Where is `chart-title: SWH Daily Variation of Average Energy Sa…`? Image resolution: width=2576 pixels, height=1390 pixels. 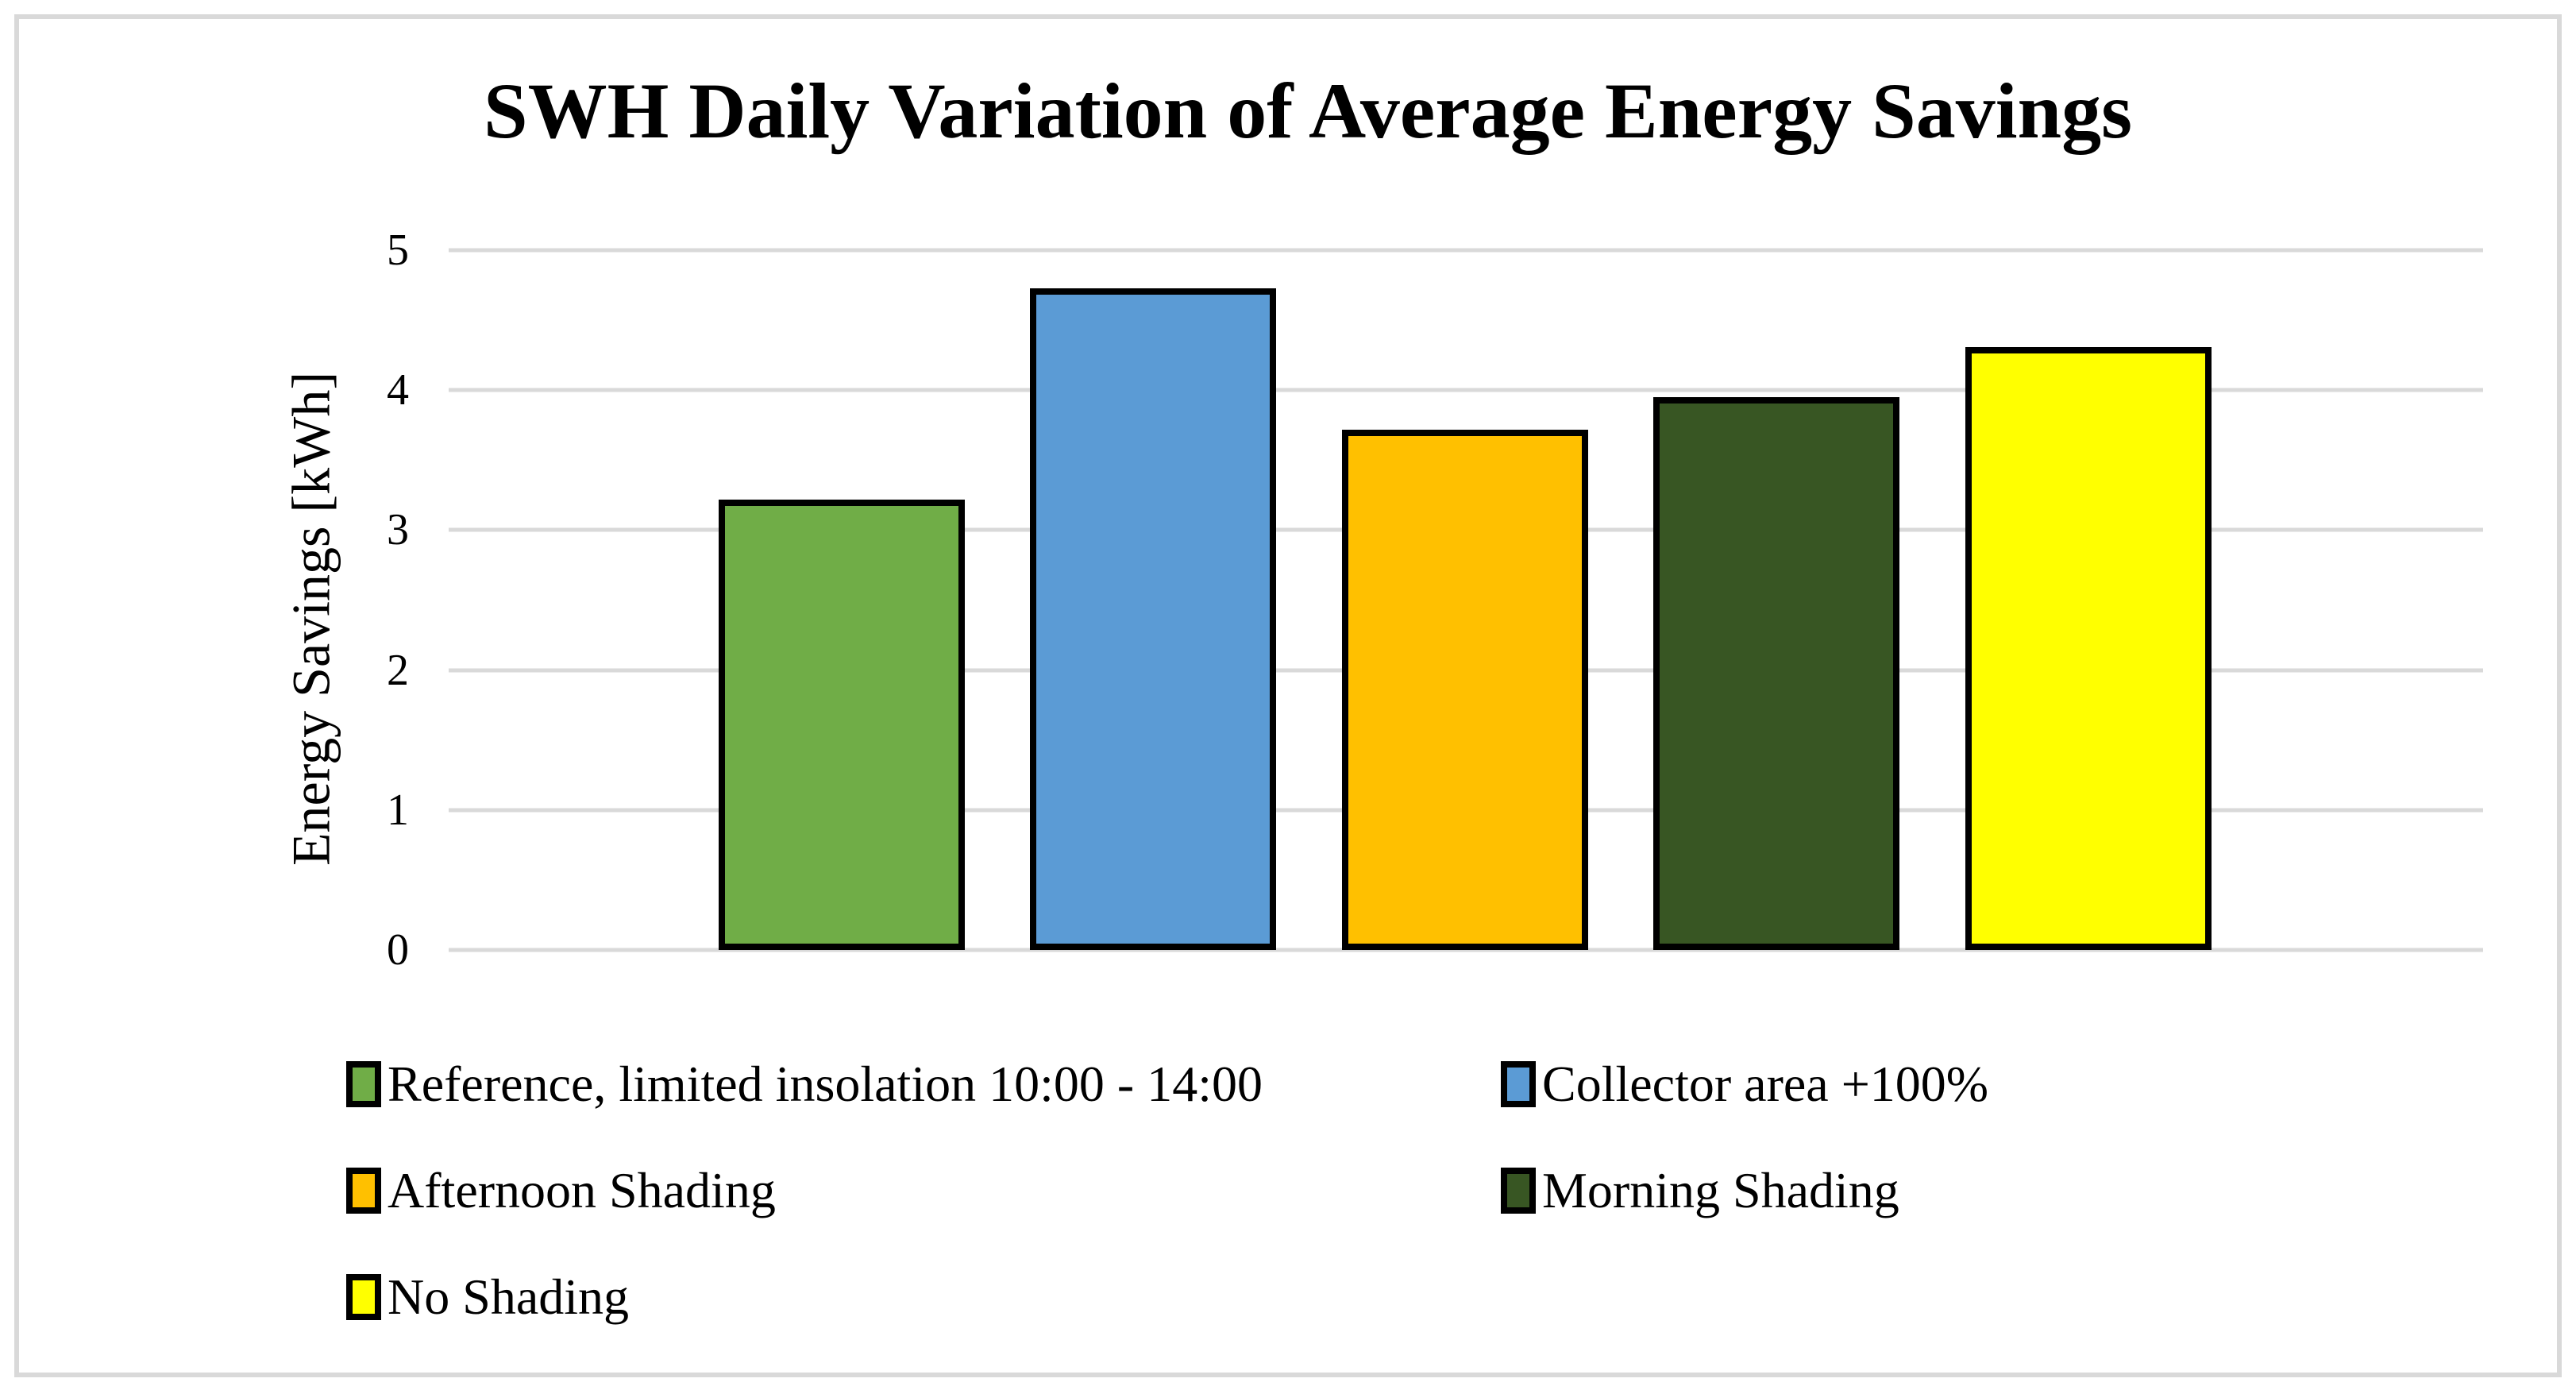 chart-title: SWH Daily Variation of Average Energy Sa… is located at coordinates (1308, 111).